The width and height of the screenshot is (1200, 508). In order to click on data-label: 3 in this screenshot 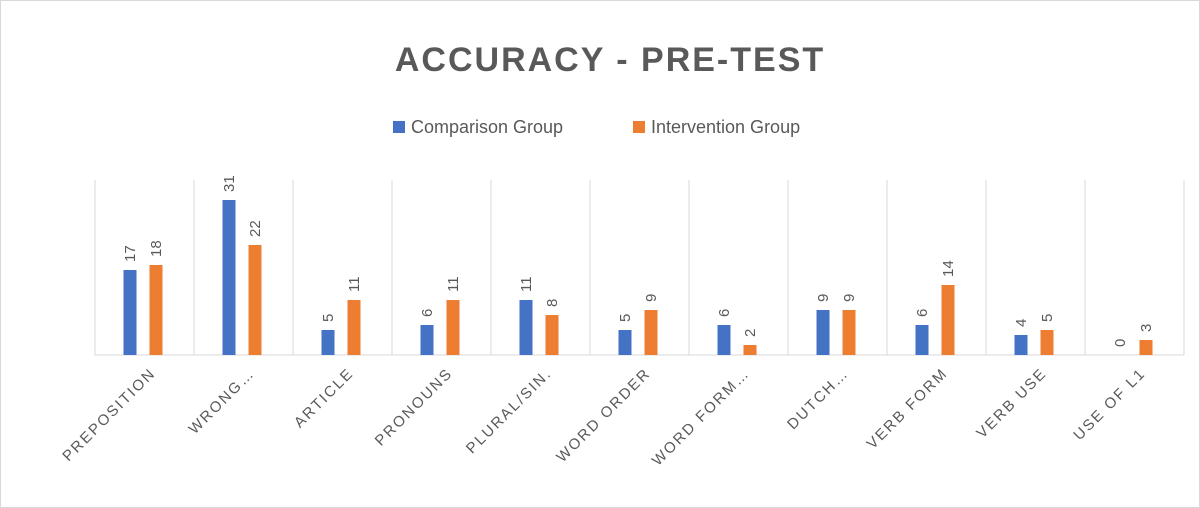, I will do `click(1146, 328)`.